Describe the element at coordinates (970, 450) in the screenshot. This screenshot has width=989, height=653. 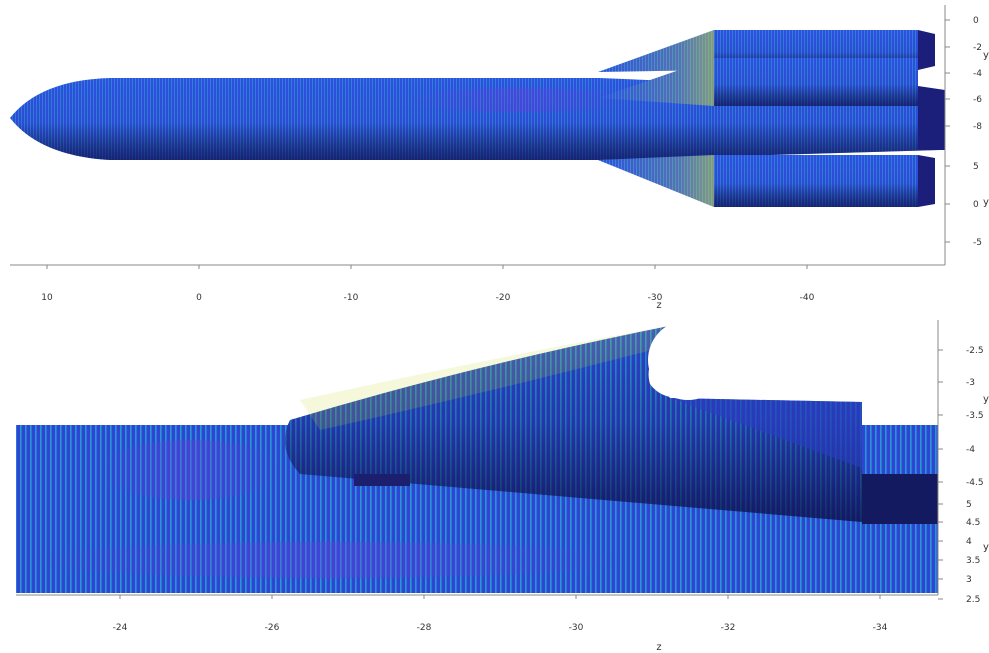
I see `bottom-y-tick-label: -4` at that location.